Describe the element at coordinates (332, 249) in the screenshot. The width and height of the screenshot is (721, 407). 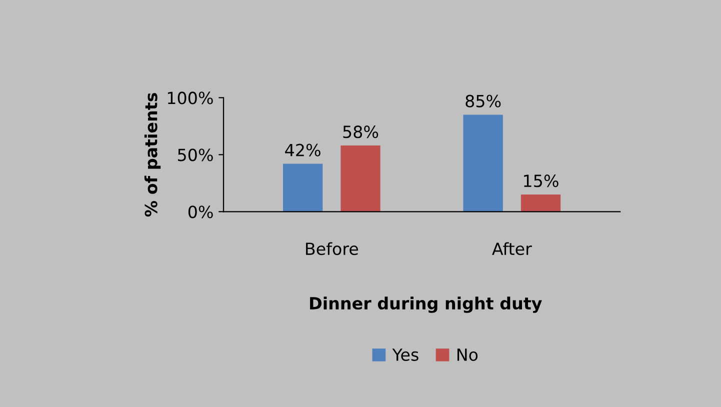
I see `x-tick-label: Before` at that location.